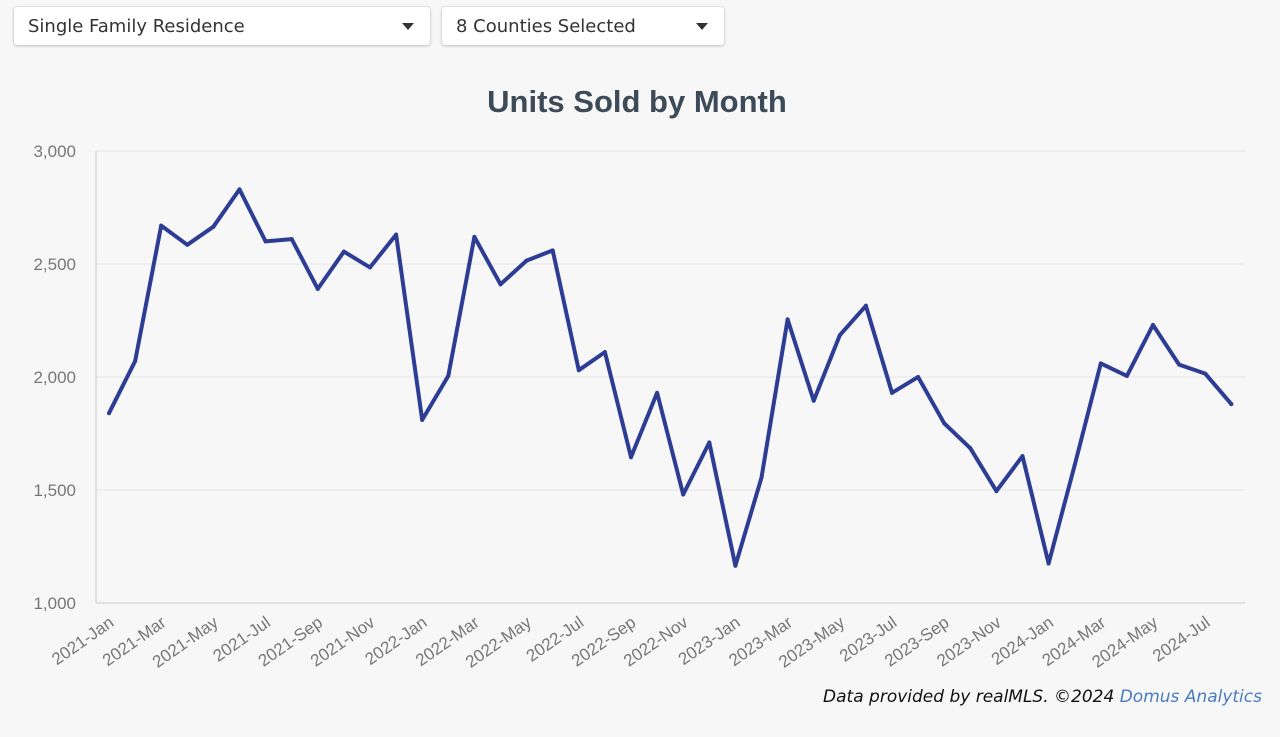  I want to click on property-type-dropdown: Single Family Residence, so click(222, 26).